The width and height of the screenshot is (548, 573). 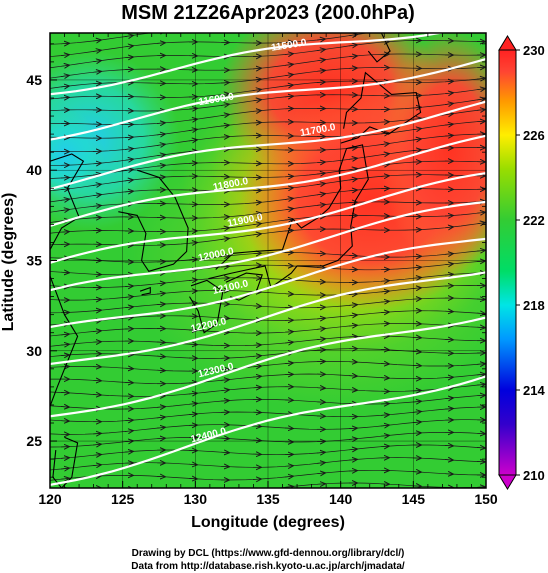 What do you see at coordinates (507, 482) in the screenshot?
I see `colorbar-bottom-arrow` at bounding box center [507, 482].